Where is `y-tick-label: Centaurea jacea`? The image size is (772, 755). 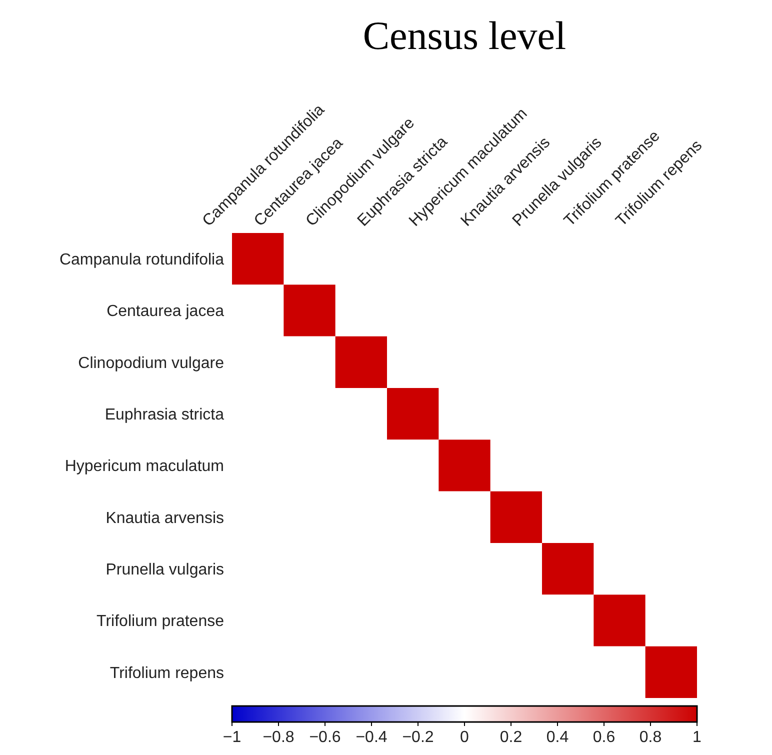
y-tick-label: Centaurea jacea is located at coordinates (165, 311).